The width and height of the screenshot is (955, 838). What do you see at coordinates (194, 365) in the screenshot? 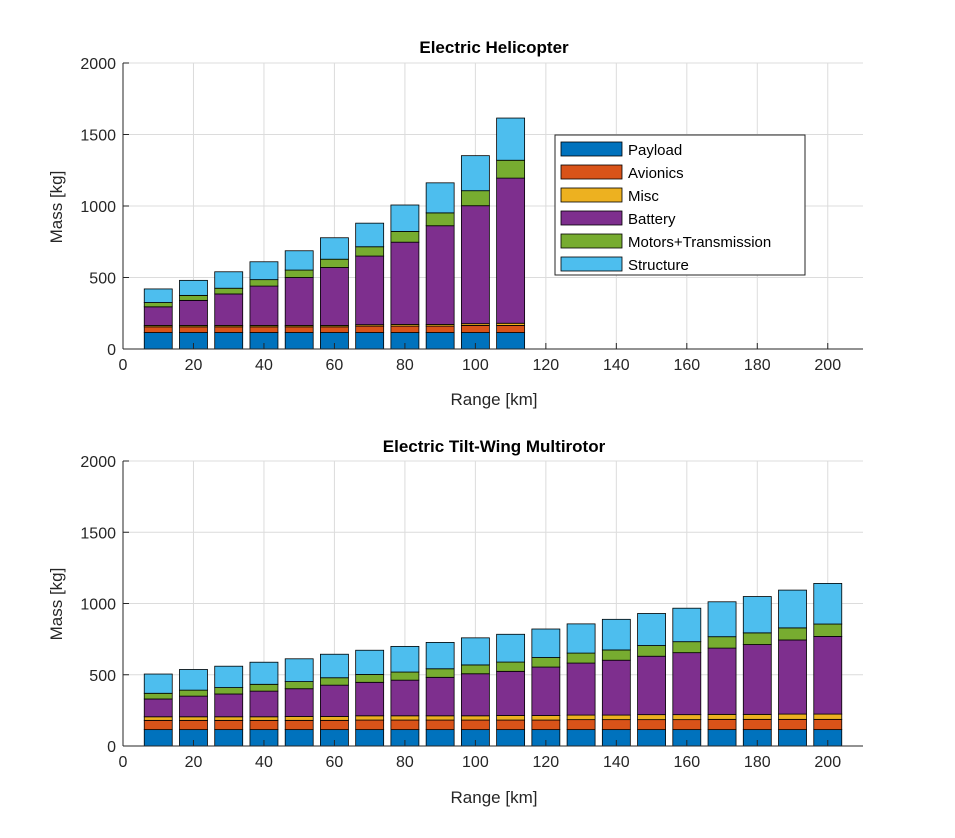
I see `x-tick-label: 20` at bounding box center [194, 365].